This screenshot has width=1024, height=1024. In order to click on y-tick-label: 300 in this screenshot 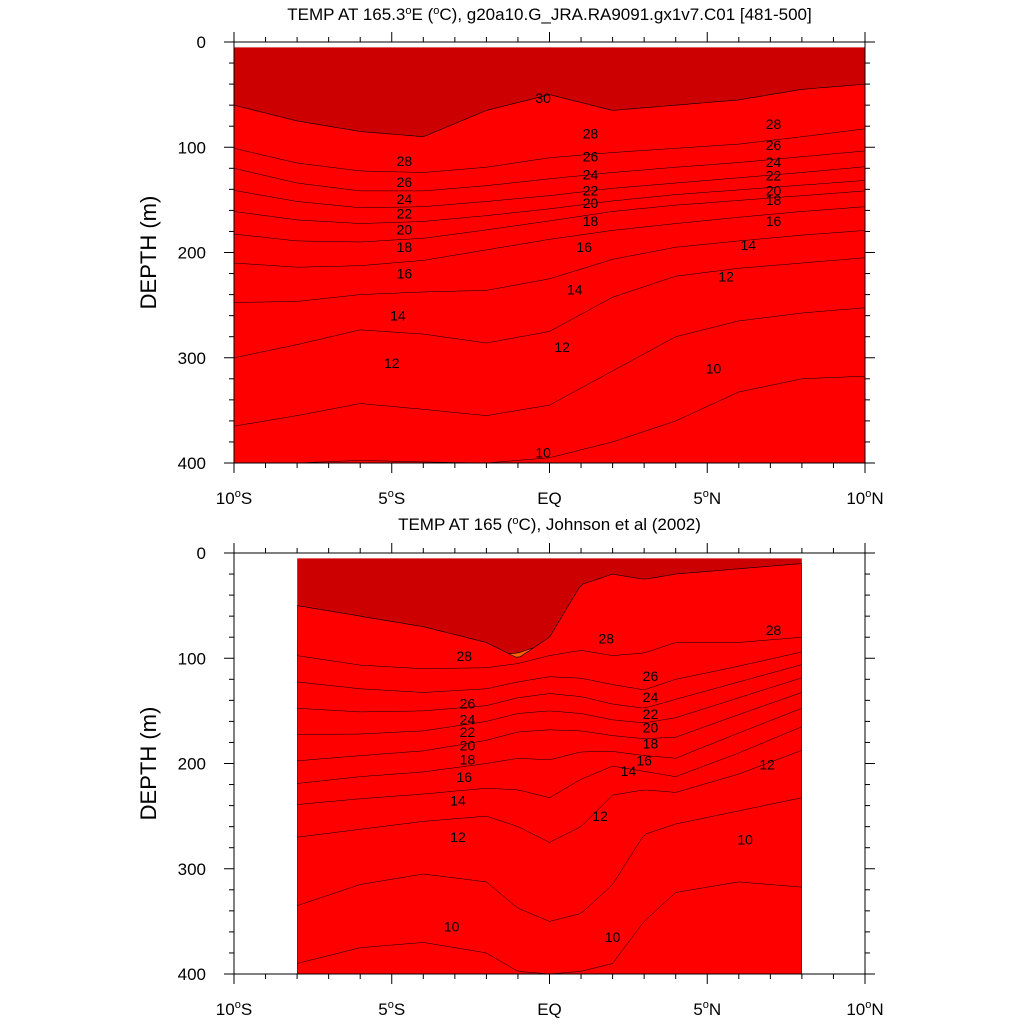, I will do `click(192, 869)`.